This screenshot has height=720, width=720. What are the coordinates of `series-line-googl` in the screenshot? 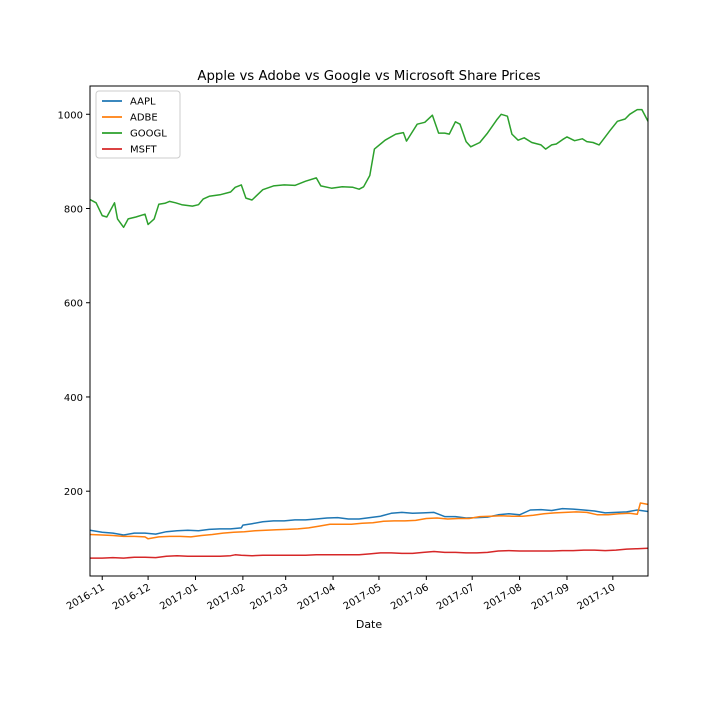 It's located at (369, 168).